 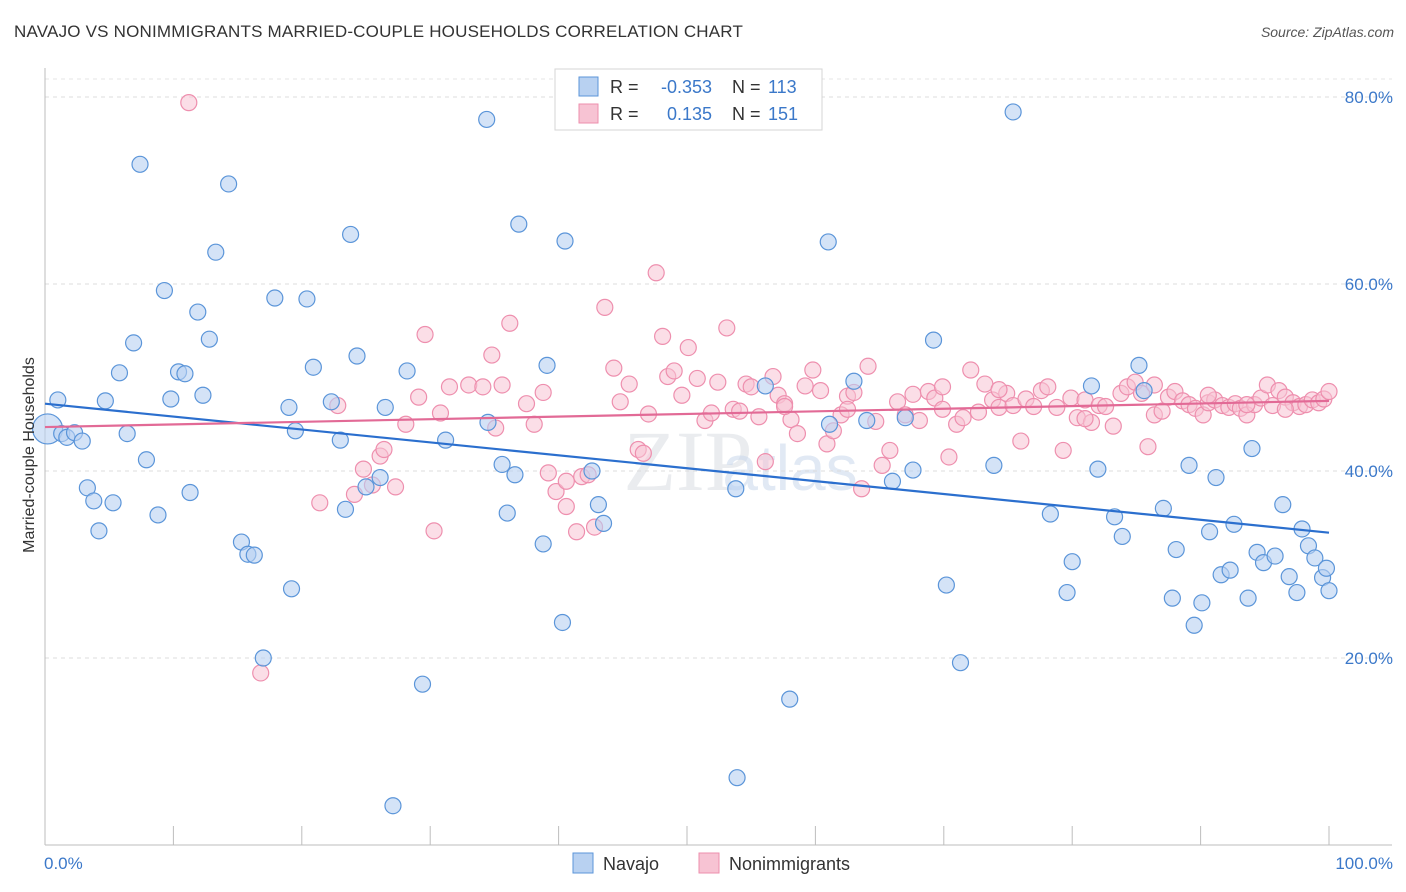 What do you see at coordinates (29, 455) in the screenshot?
I see `y-axis-label: Married-couple Households` at bounding box center [29, 455].